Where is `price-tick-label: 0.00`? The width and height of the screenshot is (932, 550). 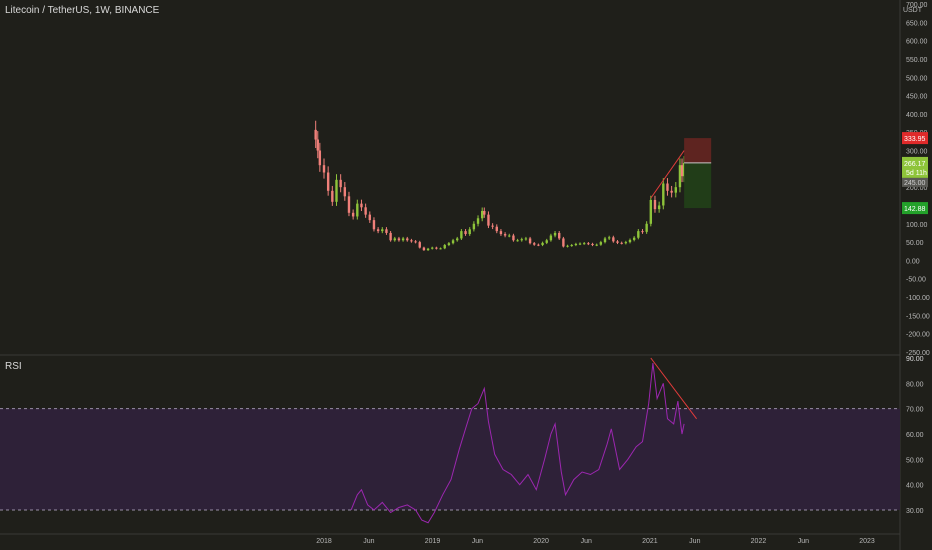 price-tick-label: 0.00 is located at coordinates (913, 261).